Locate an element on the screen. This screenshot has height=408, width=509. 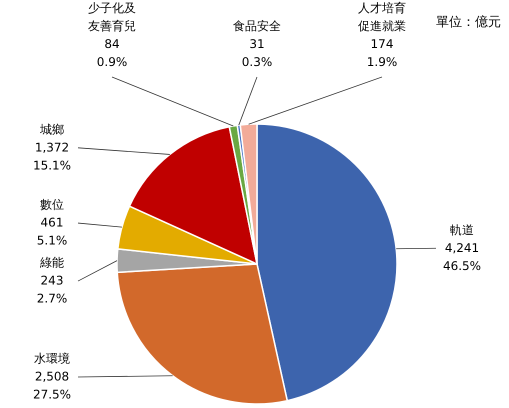
data-label: 174 1.9% is located at coordinates (382, 53).